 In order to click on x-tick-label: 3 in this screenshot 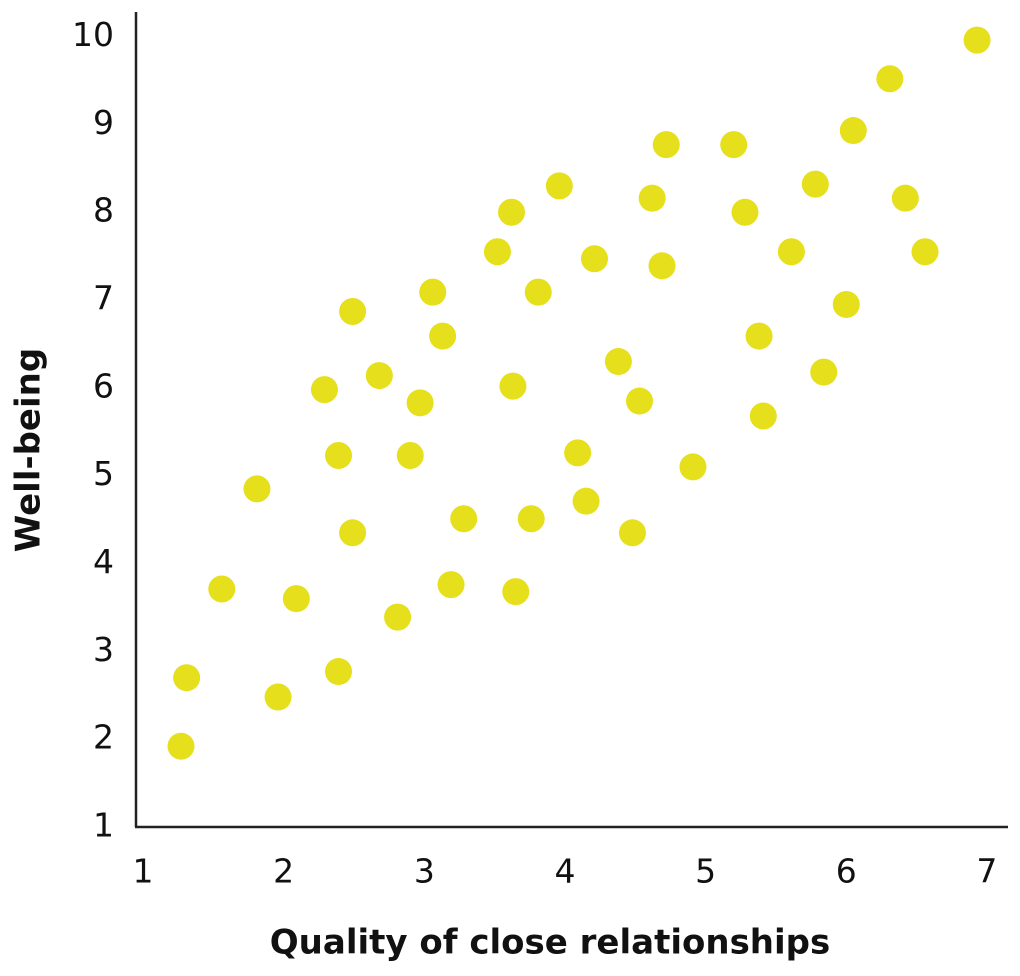, I will do `click(424, 871)`.